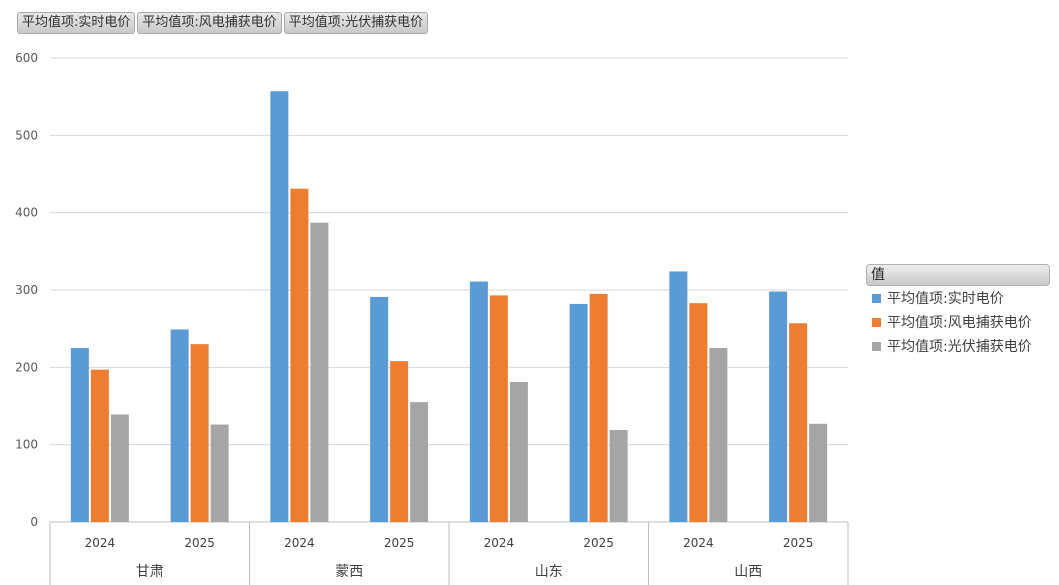 The width and height of the screenshot is (1059, 585). I want to click on legend: 值 平均值项:实时电价 平均值项:风电捕获电价 平均值项:光伏捕获电价, so click(958, 311).